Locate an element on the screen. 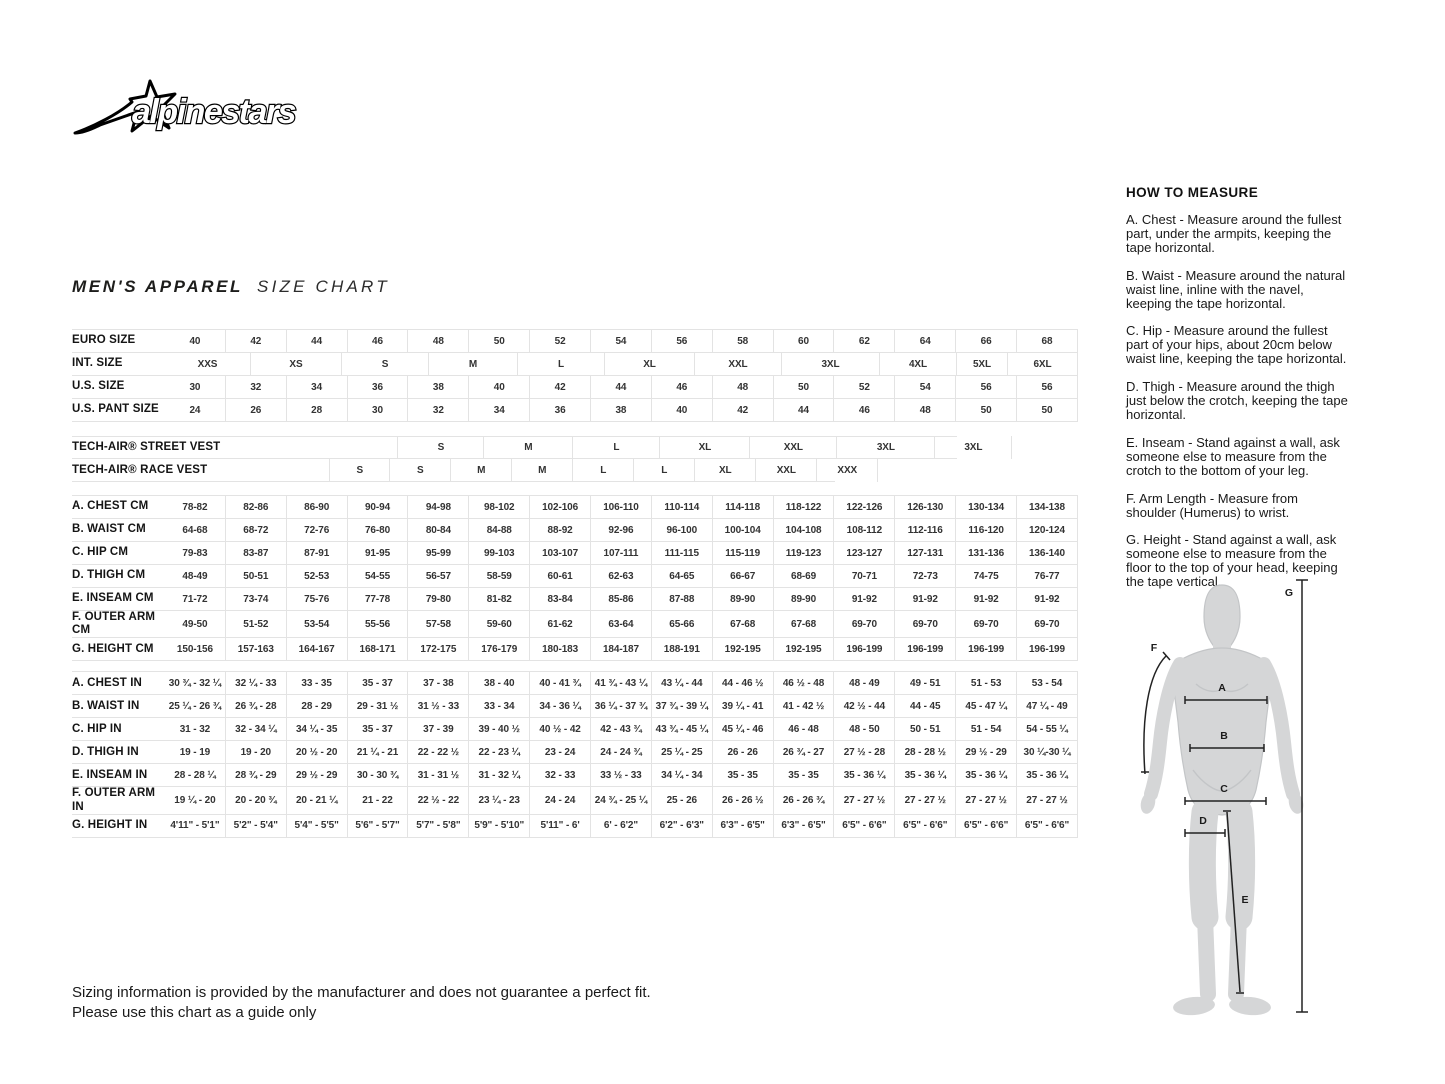 The width and height of the screenshot is (1445, 1084). size-cell: 32 - 33 is located at coordinates (561, 775).